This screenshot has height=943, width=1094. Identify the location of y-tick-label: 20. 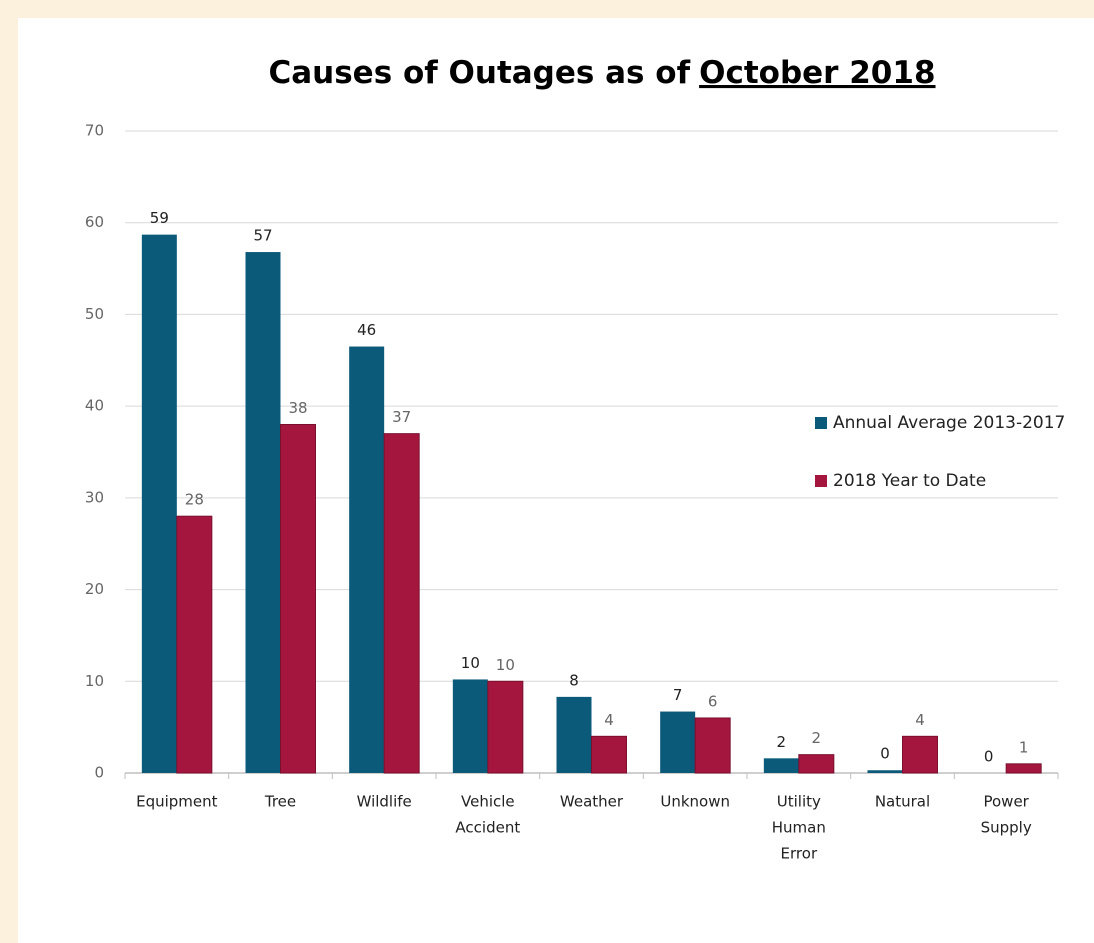
(94, 589).